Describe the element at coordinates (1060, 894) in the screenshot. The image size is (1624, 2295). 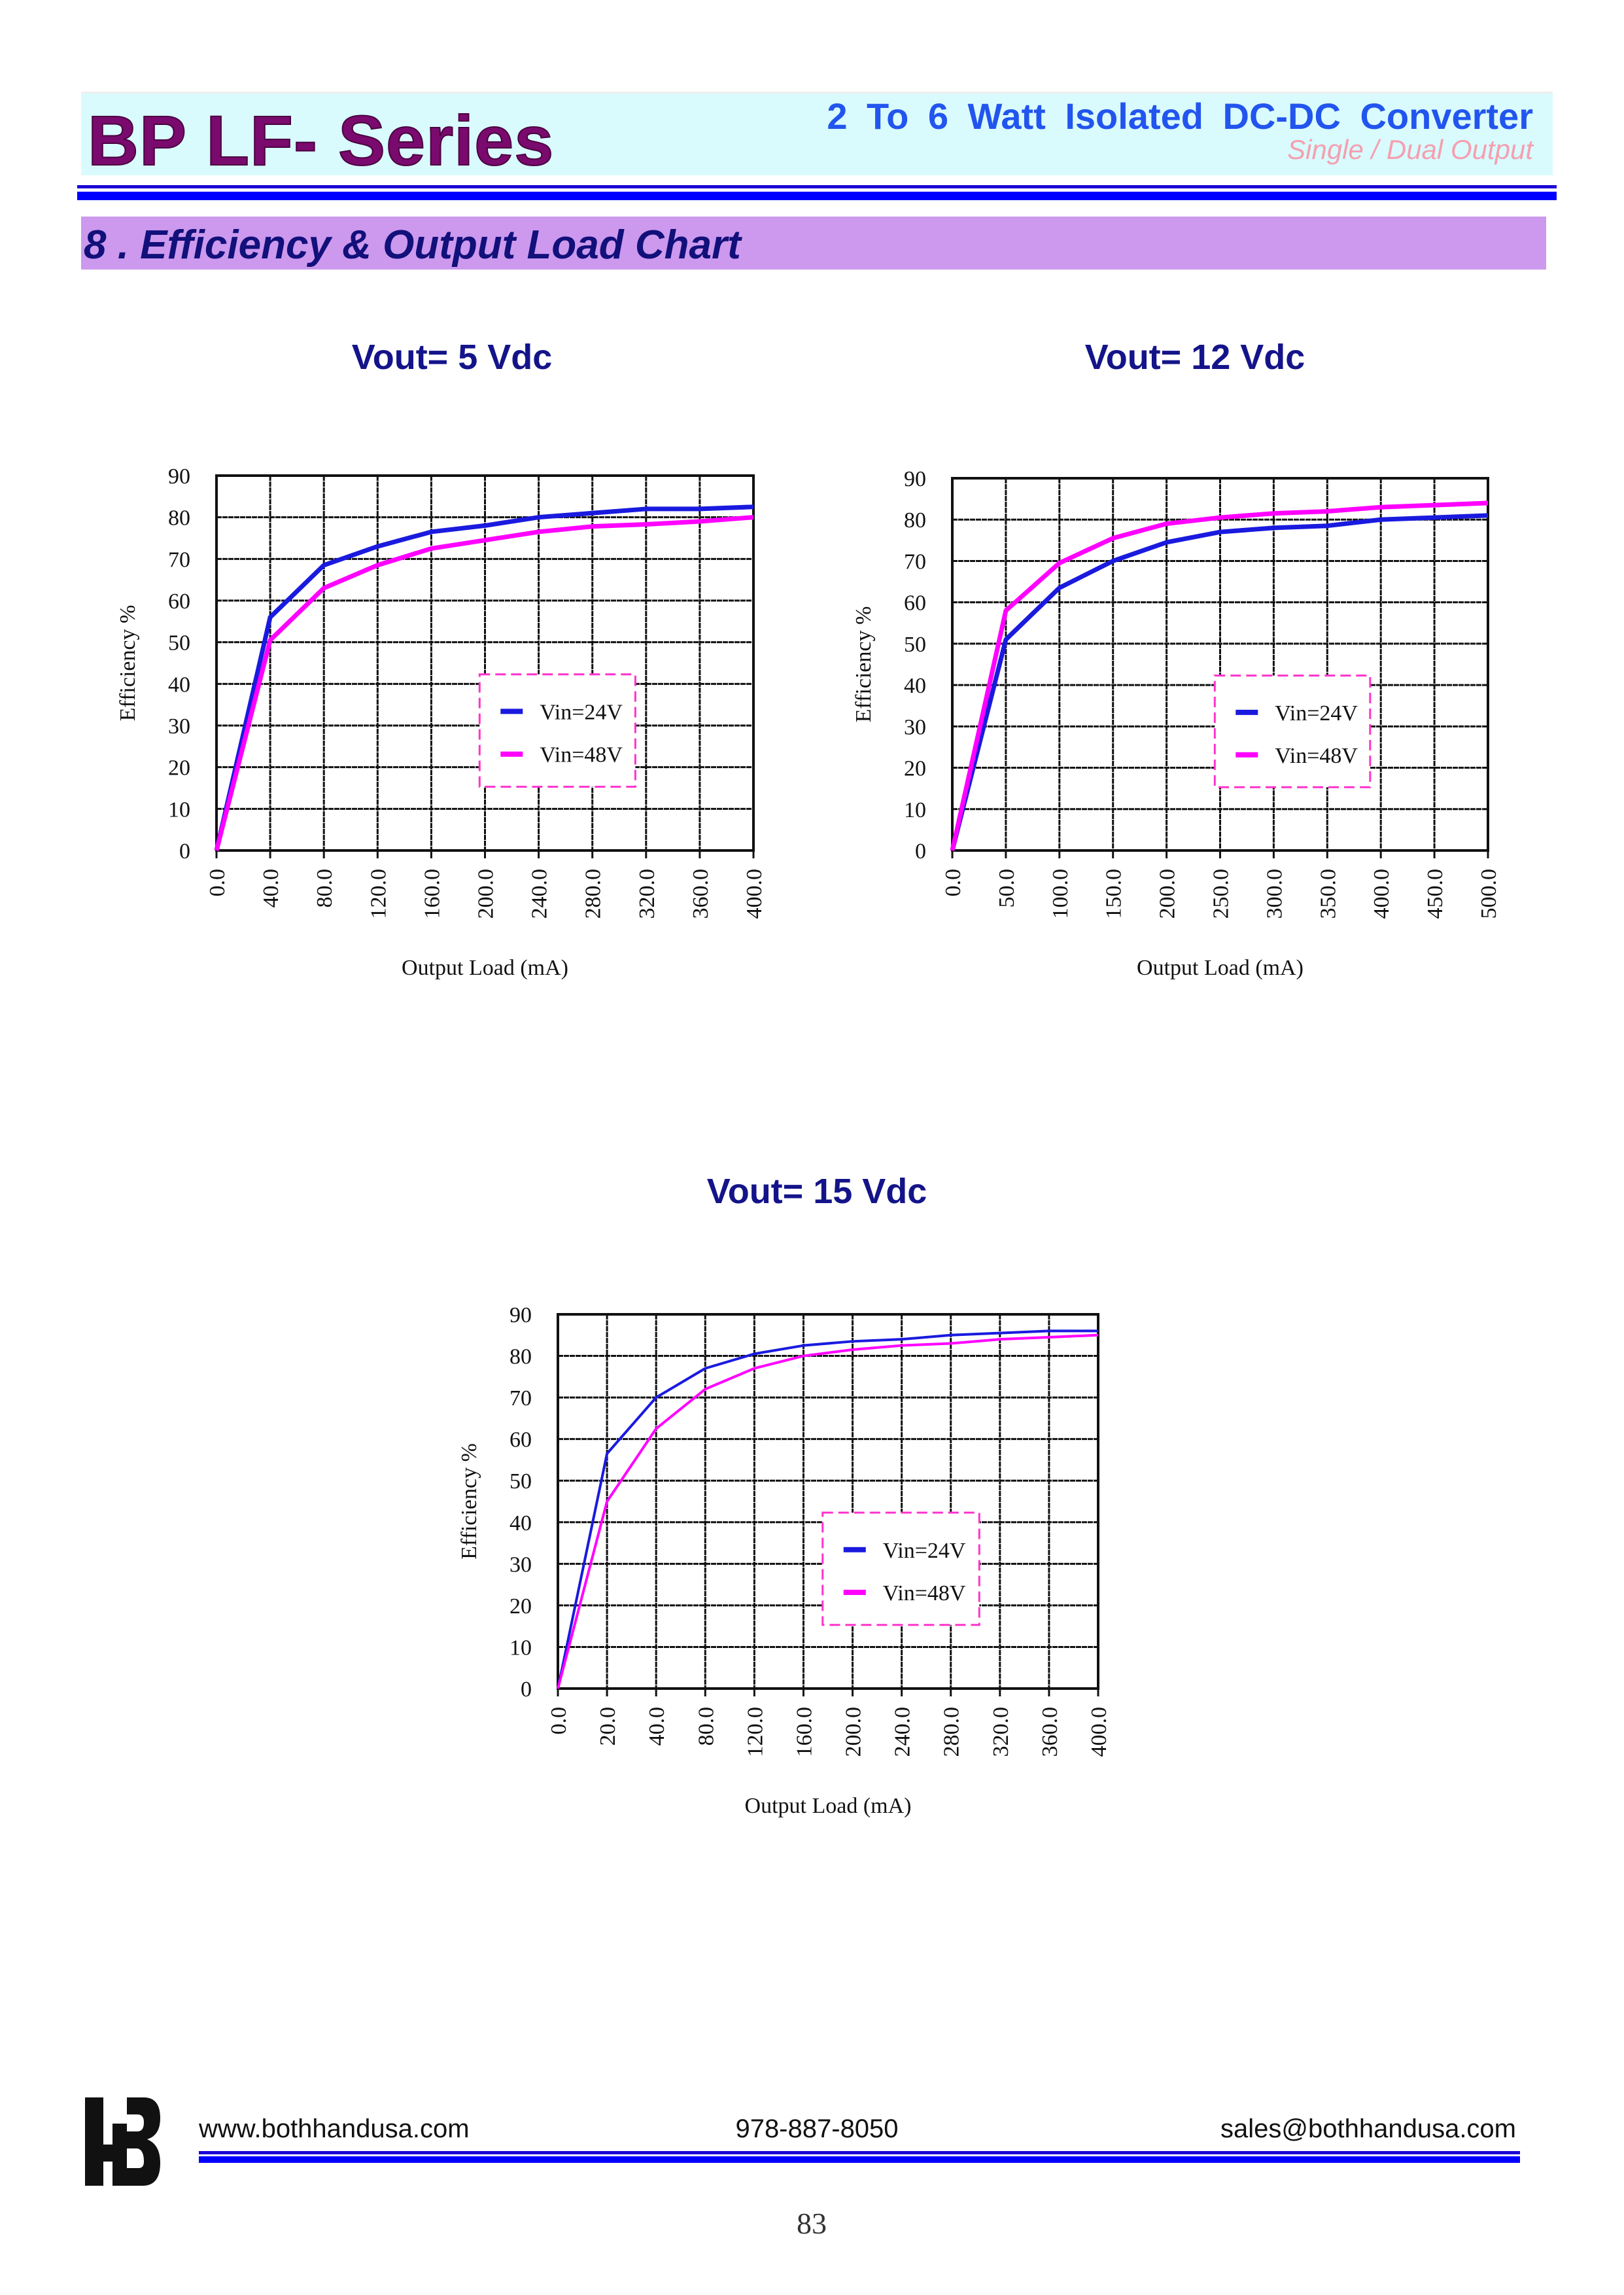
I see `x-tick-label: 100.0` at that location.